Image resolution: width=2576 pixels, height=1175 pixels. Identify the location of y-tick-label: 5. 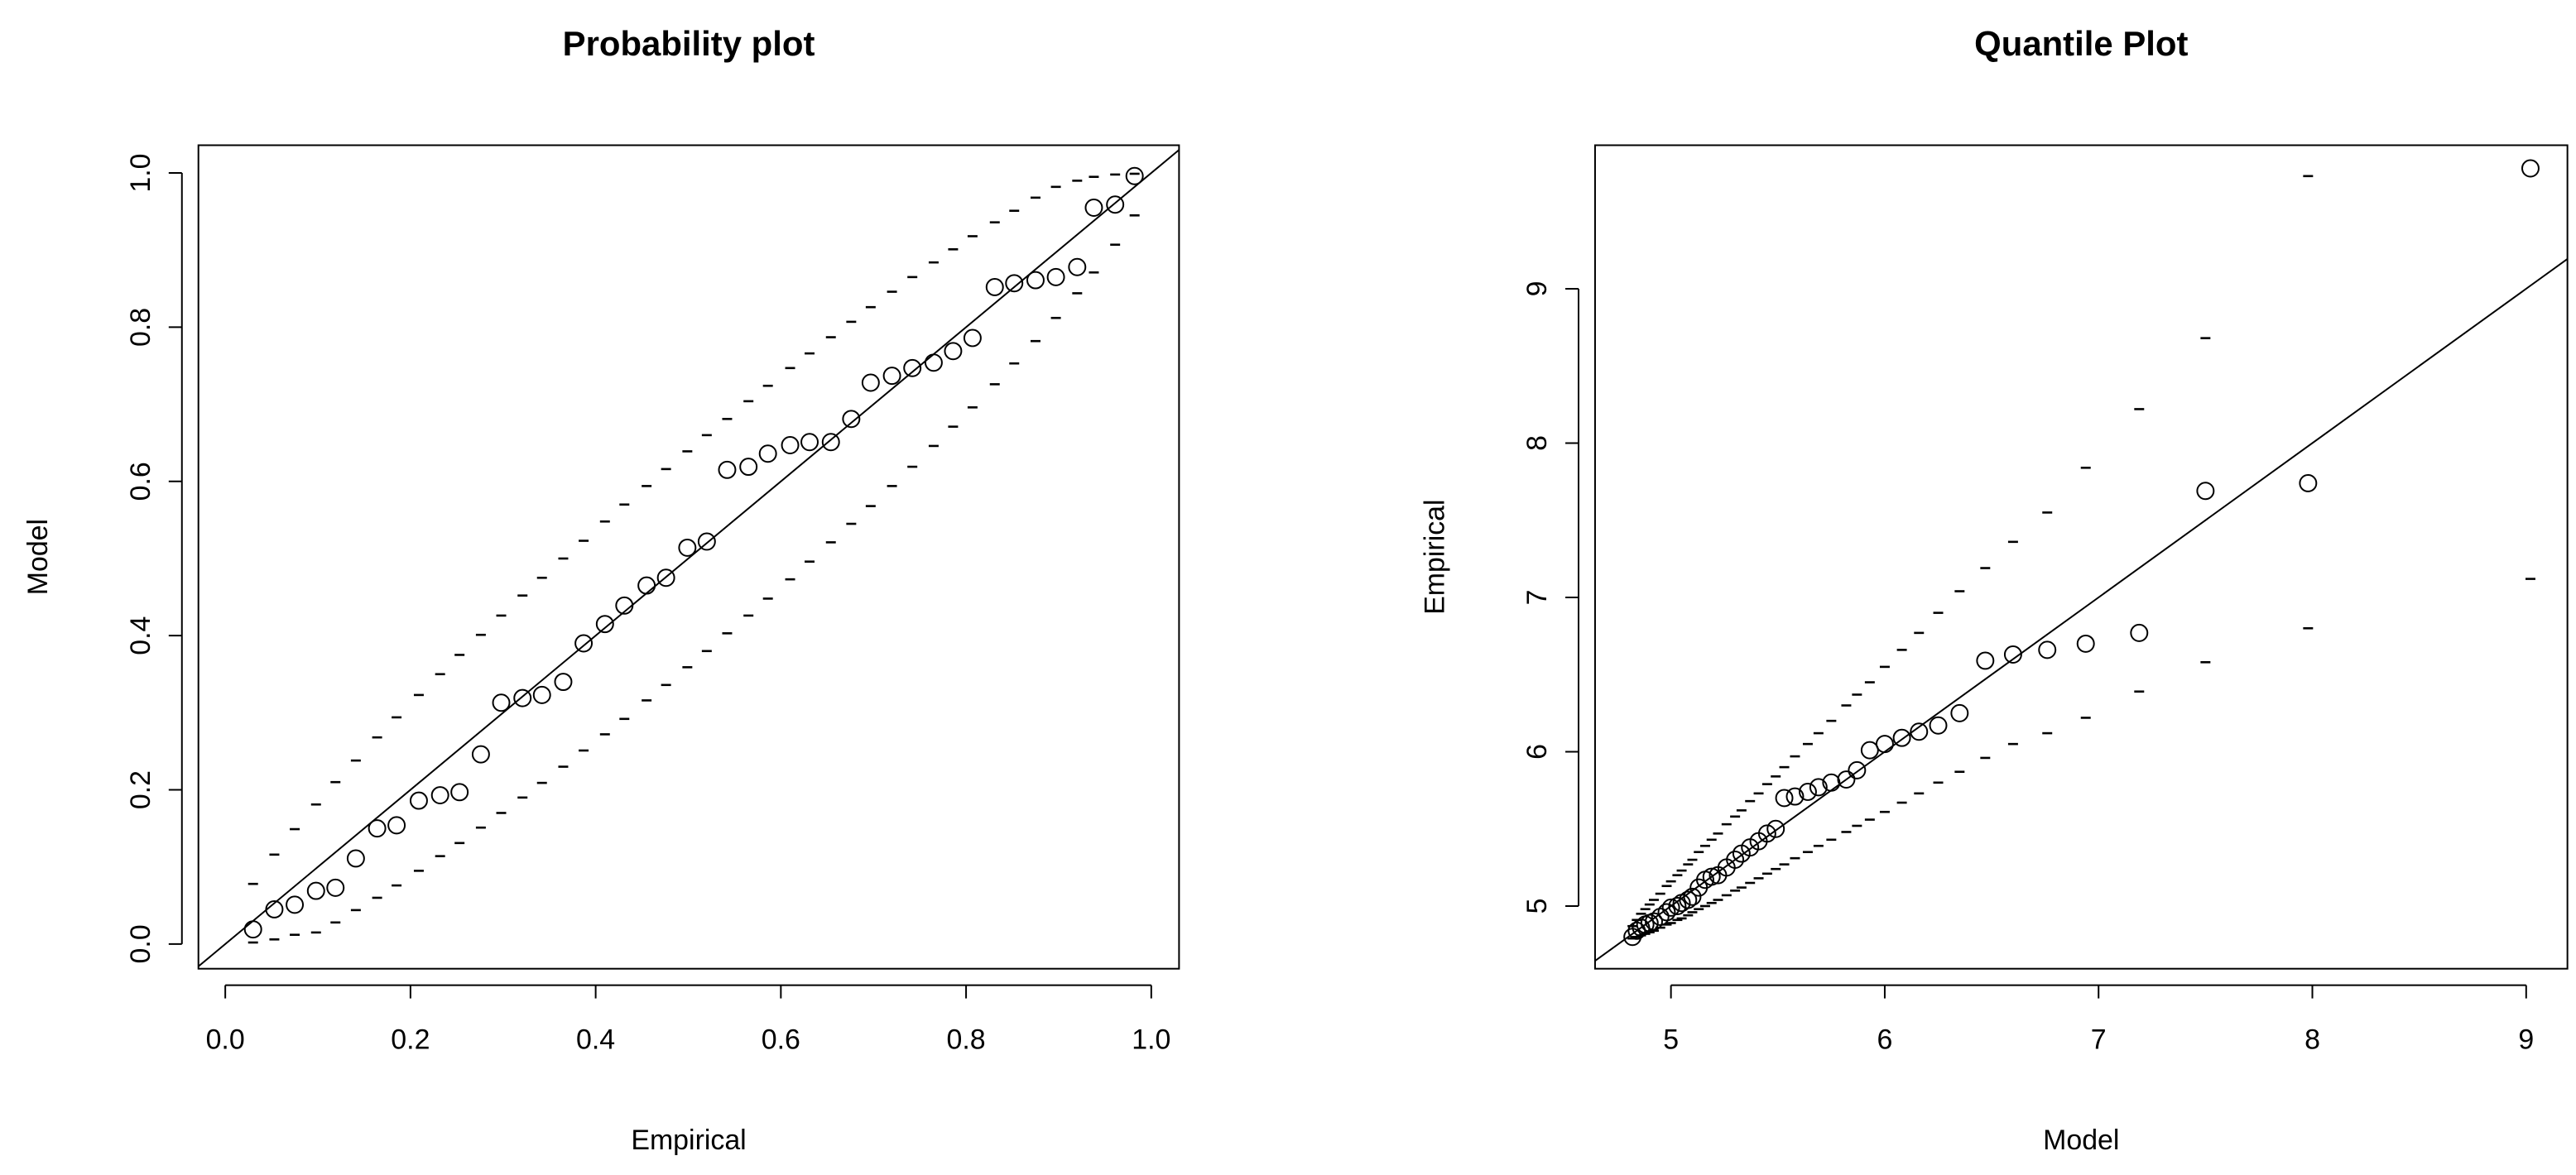
(1537, 906).